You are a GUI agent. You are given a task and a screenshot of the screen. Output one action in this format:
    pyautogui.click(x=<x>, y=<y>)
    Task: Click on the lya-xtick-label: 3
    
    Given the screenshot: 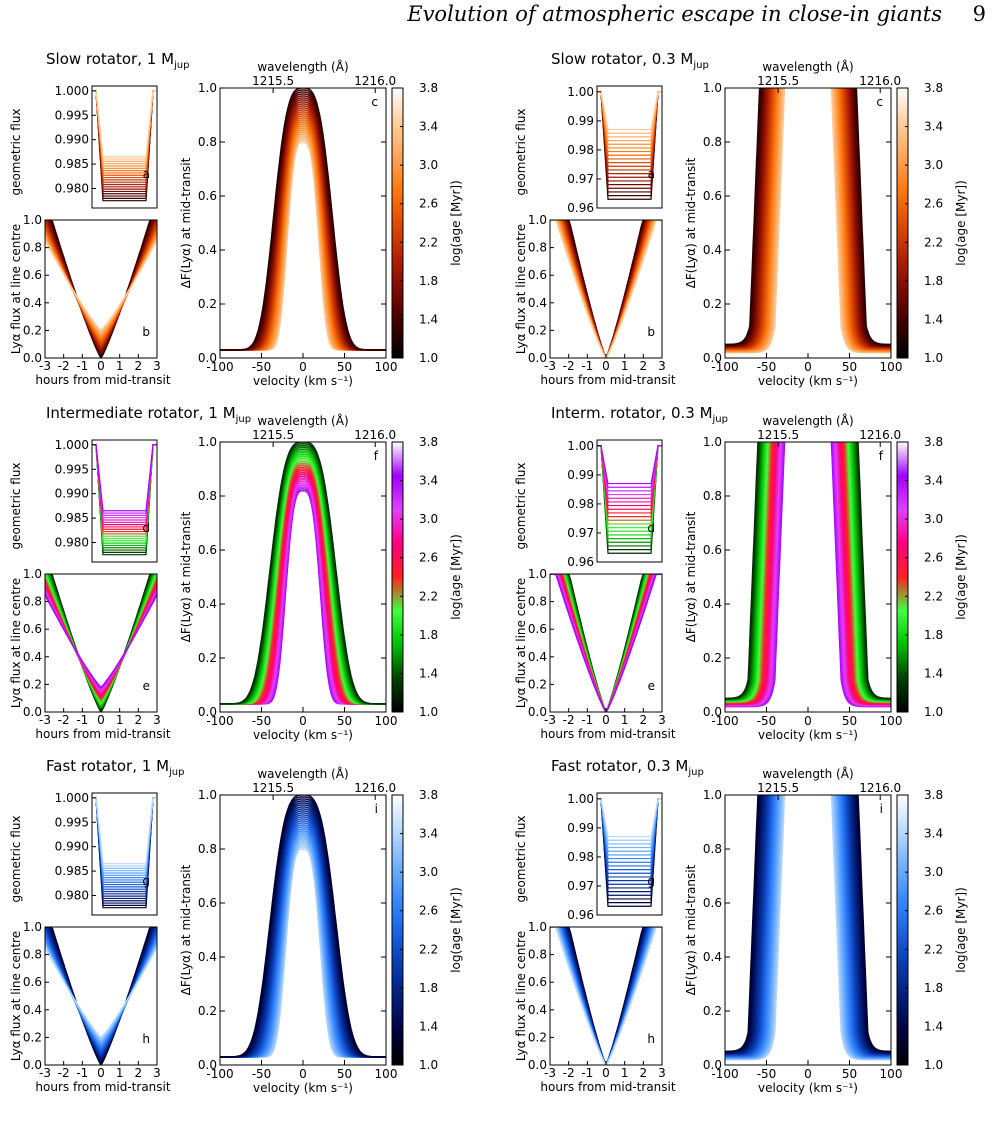 What is the action you would take?
    pyautogui.click(x=662, y=720)
    